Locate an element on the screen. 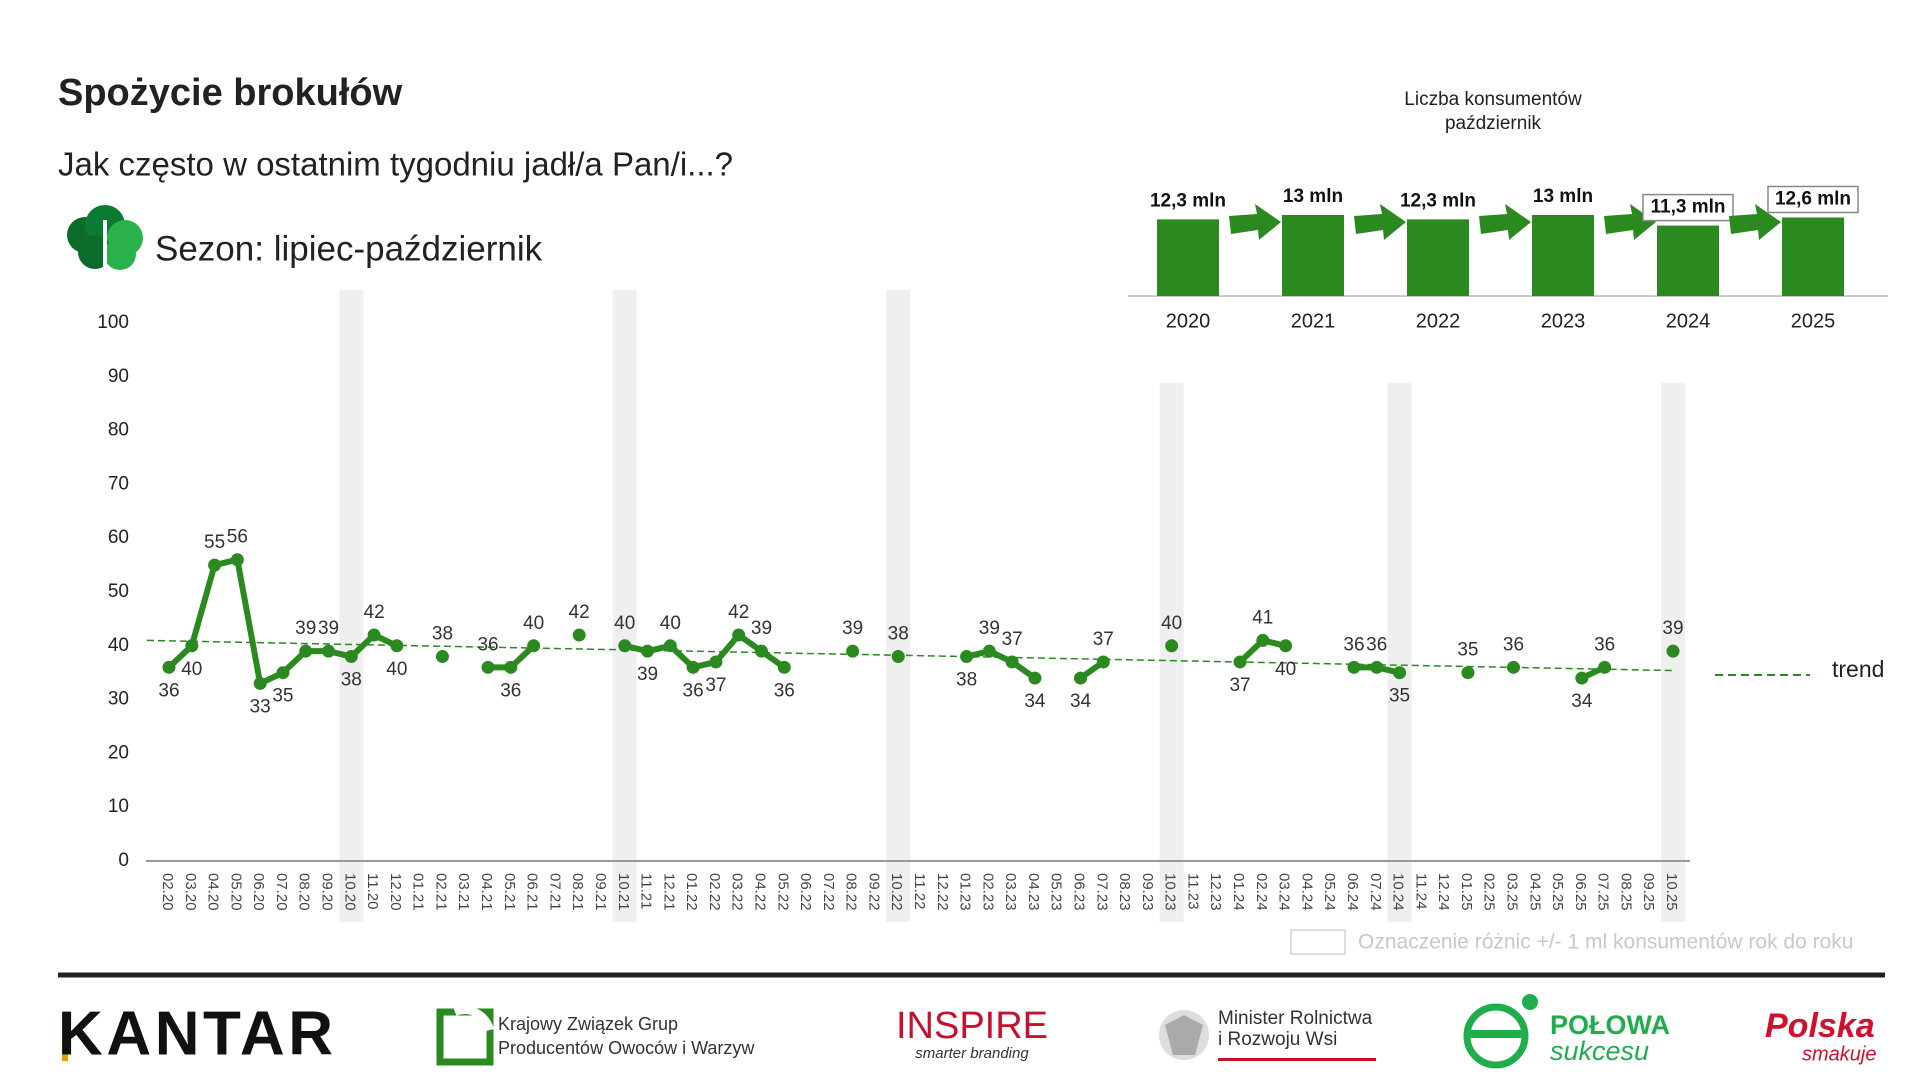 This screenshot has height=1080, width=1920. x-tick-label: 01.21 is located at coordinates (418, 892).